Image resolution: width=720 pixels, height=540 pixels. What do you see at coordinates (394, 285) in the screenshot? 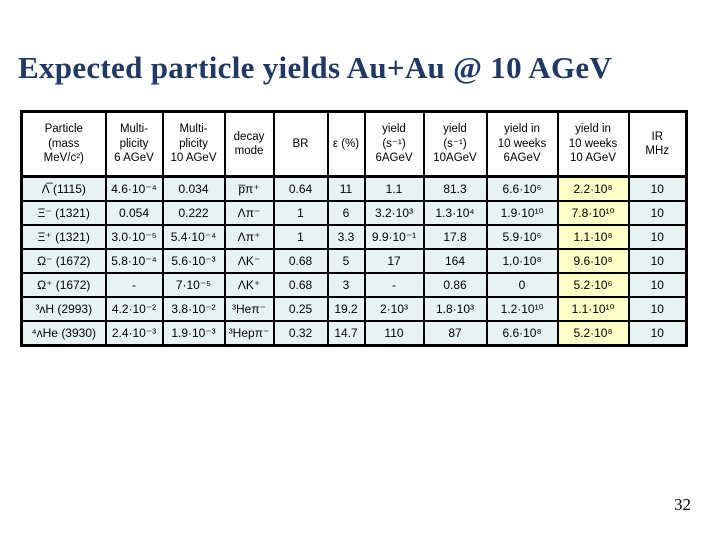
I see `cell-yield-rate-6: -` at bounding box center [394, 285].